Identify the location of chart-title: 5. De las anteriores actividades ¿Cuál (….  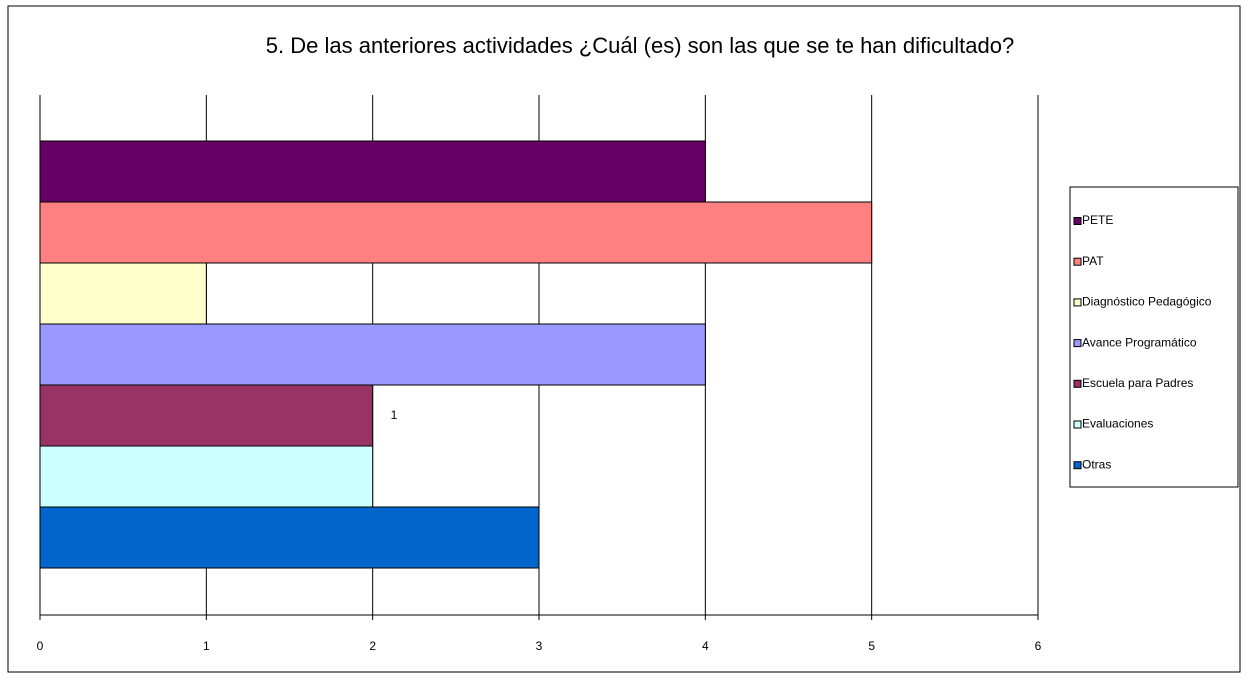
(640, 45).